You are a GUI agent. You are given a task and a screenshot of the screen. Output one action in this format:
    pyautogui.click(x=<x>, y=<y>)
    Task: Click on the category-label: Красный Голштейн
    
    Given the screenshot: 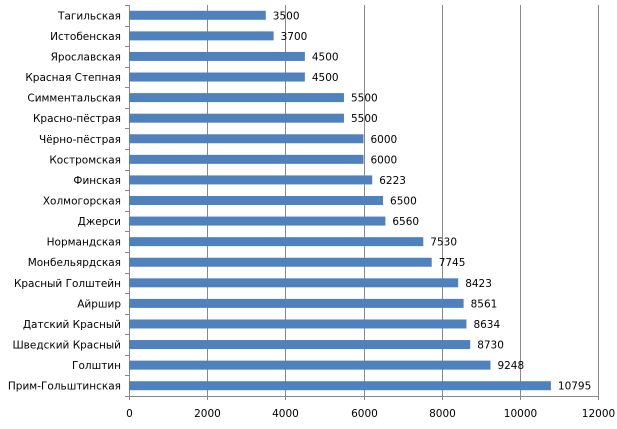 What is the action you would take?
    pyautogui.click(x=67, y=284)
    